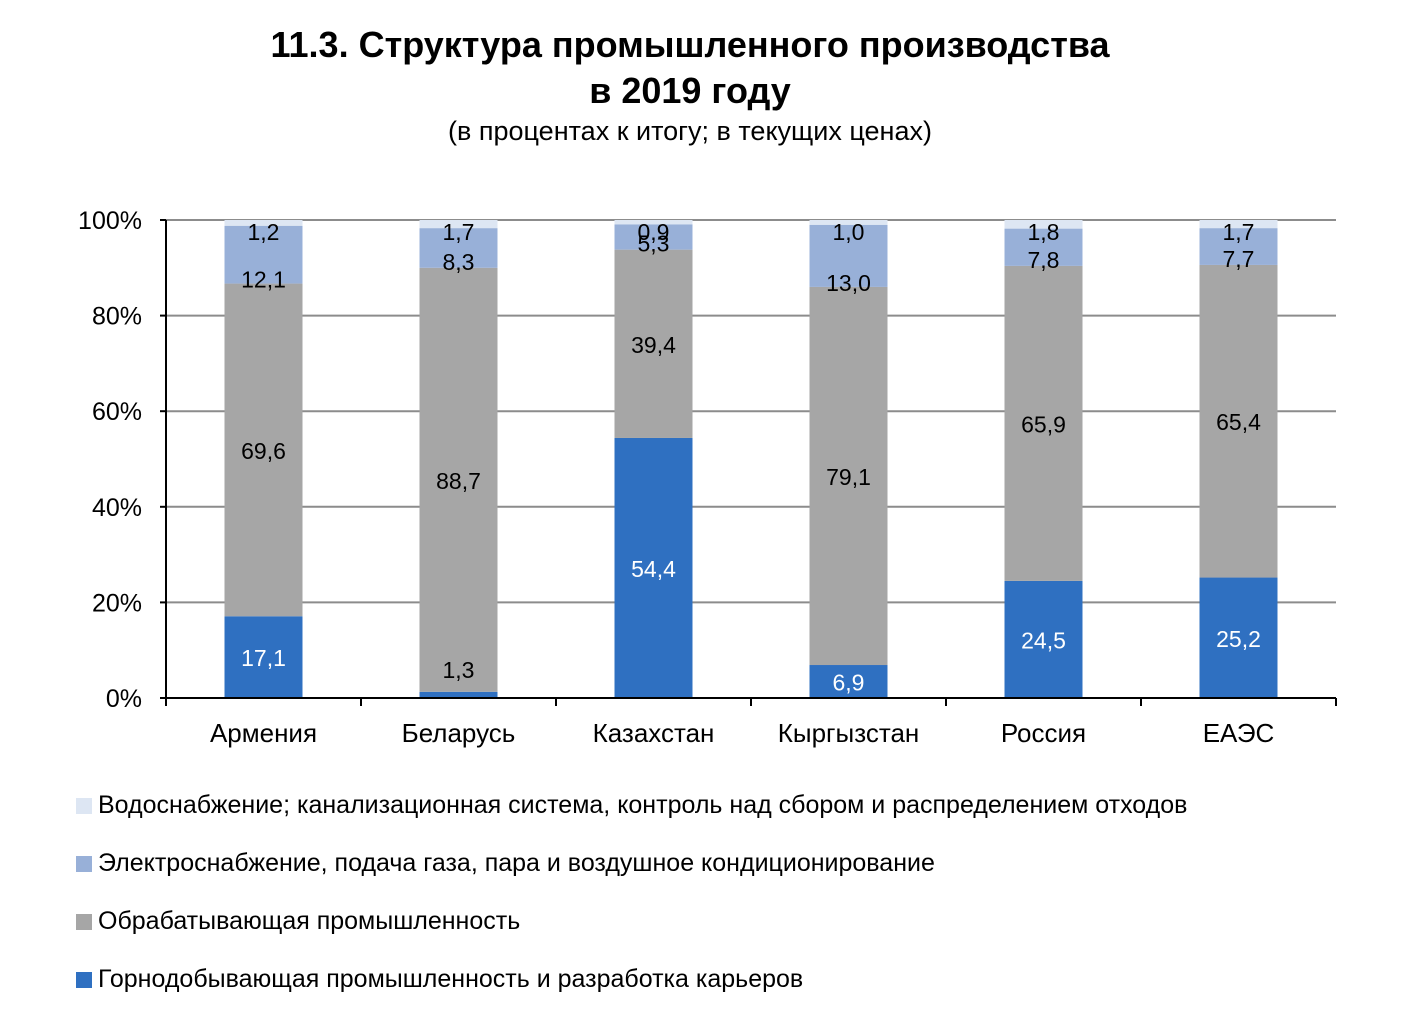  What do you see at coordinates (459, 262) in the screenshot?
I see `data-label-electricity: 8,3` at bounding box center [459, 262].